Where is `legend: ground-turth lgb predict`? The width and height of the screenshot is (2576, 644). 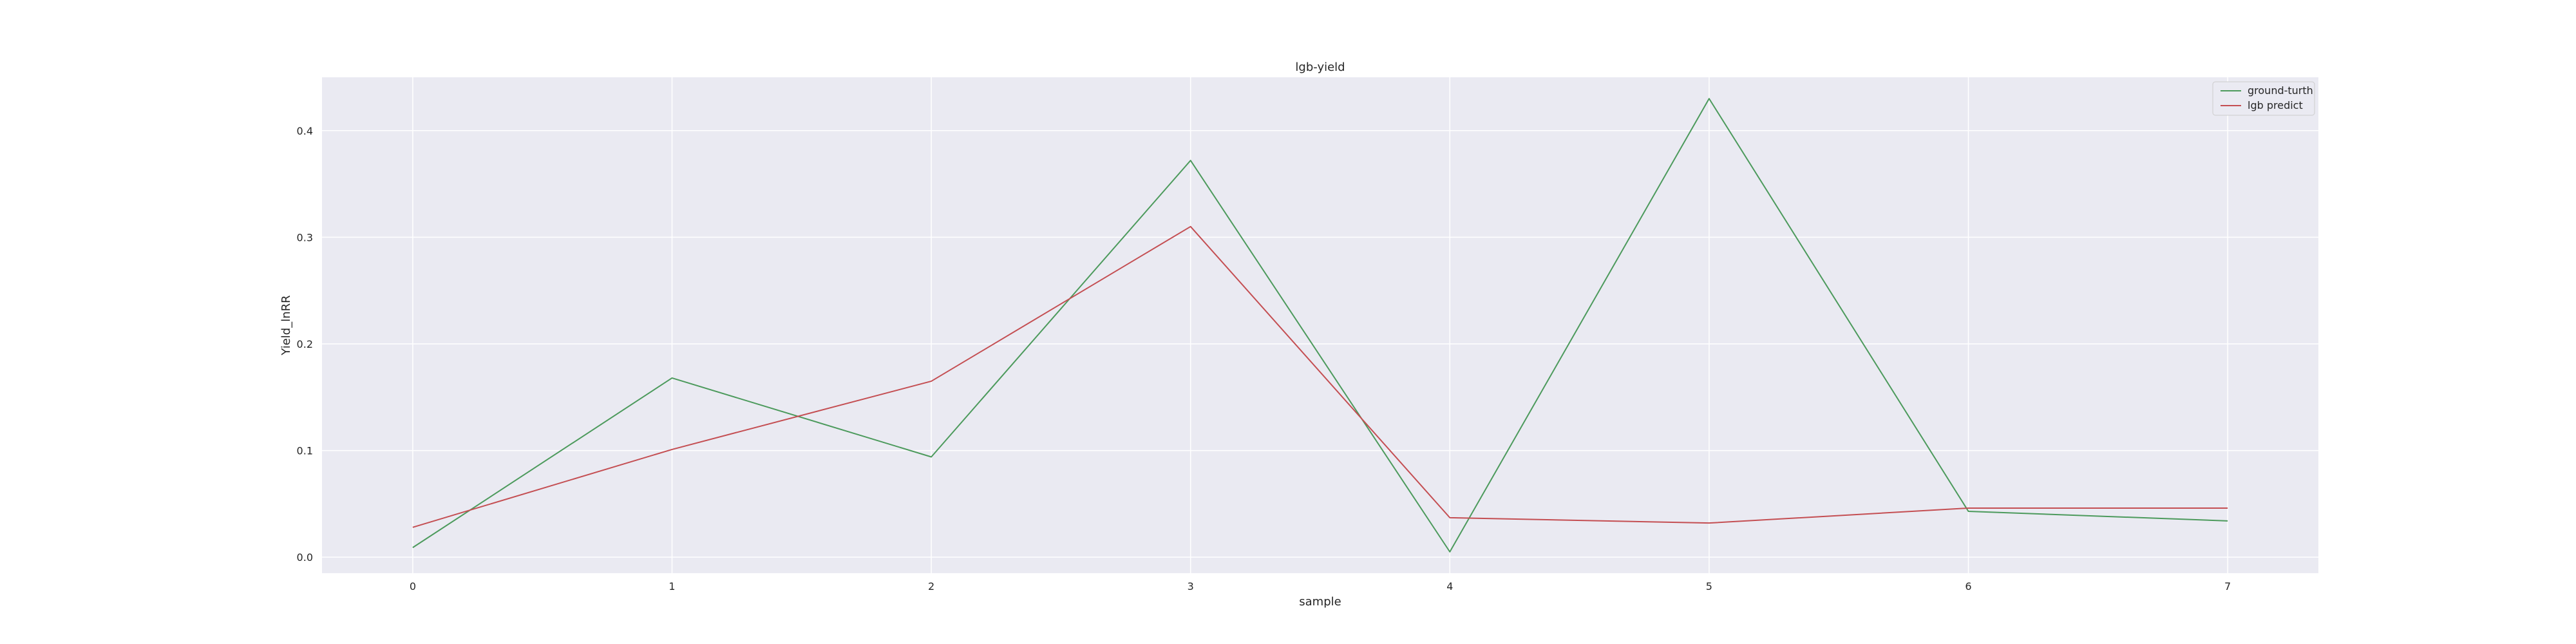 legend: ground-turth lgb predict is located at coordinates (2264, 99).